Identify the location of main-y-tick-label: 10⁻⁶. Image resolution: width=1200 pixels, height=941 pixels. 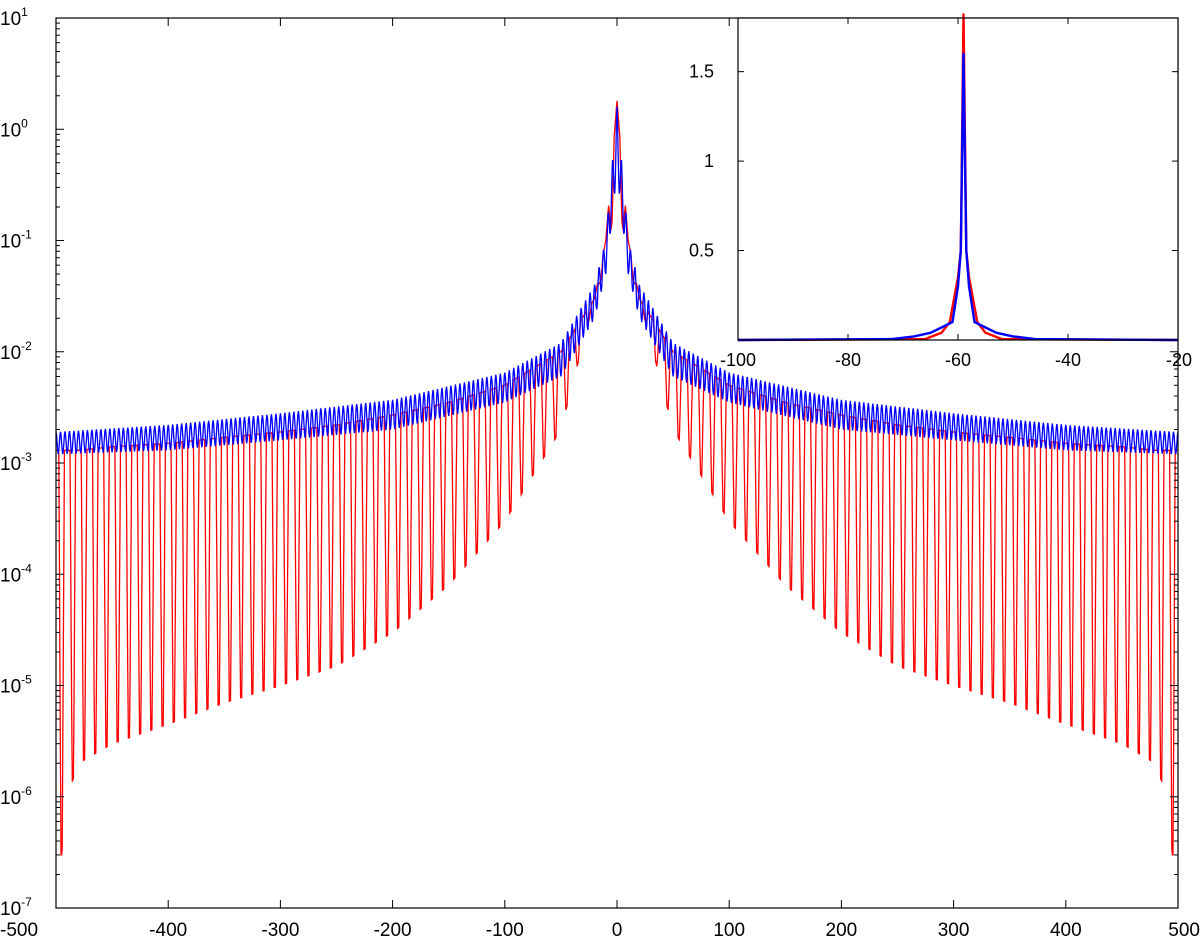
(16, 796).